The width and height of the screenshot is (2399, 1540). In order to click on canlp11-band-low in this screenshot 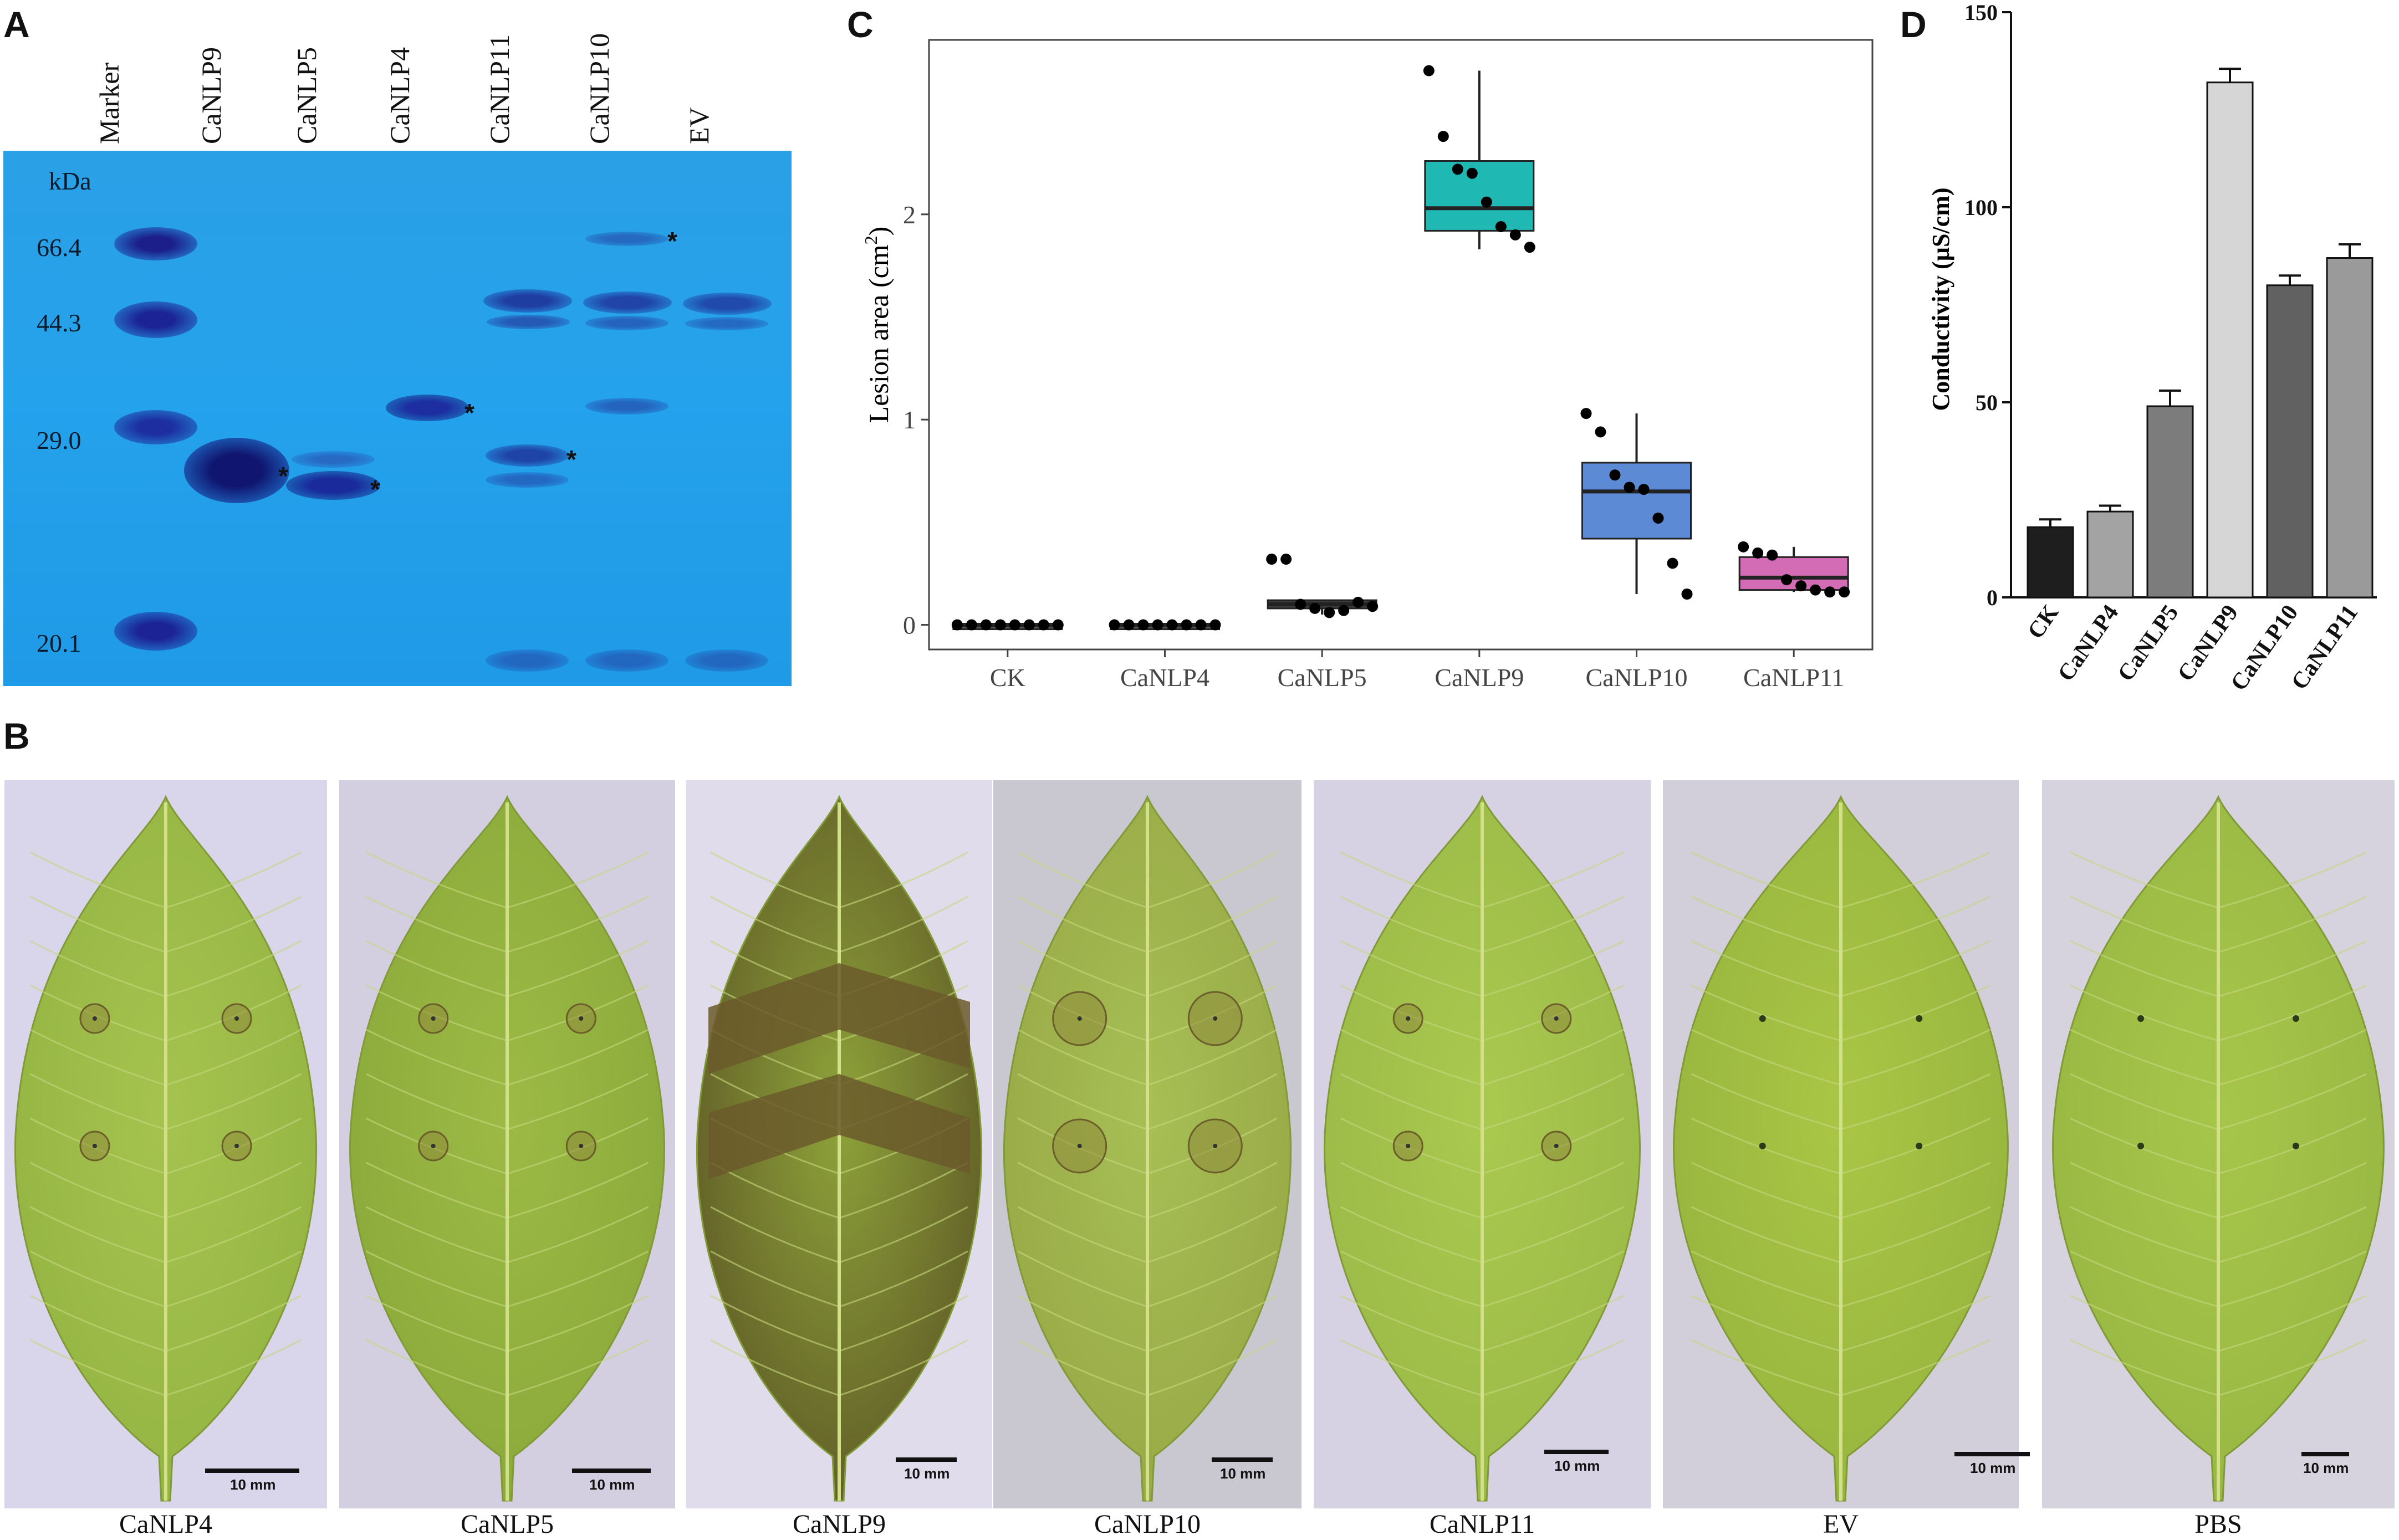, I will do `click(527, 480)`.